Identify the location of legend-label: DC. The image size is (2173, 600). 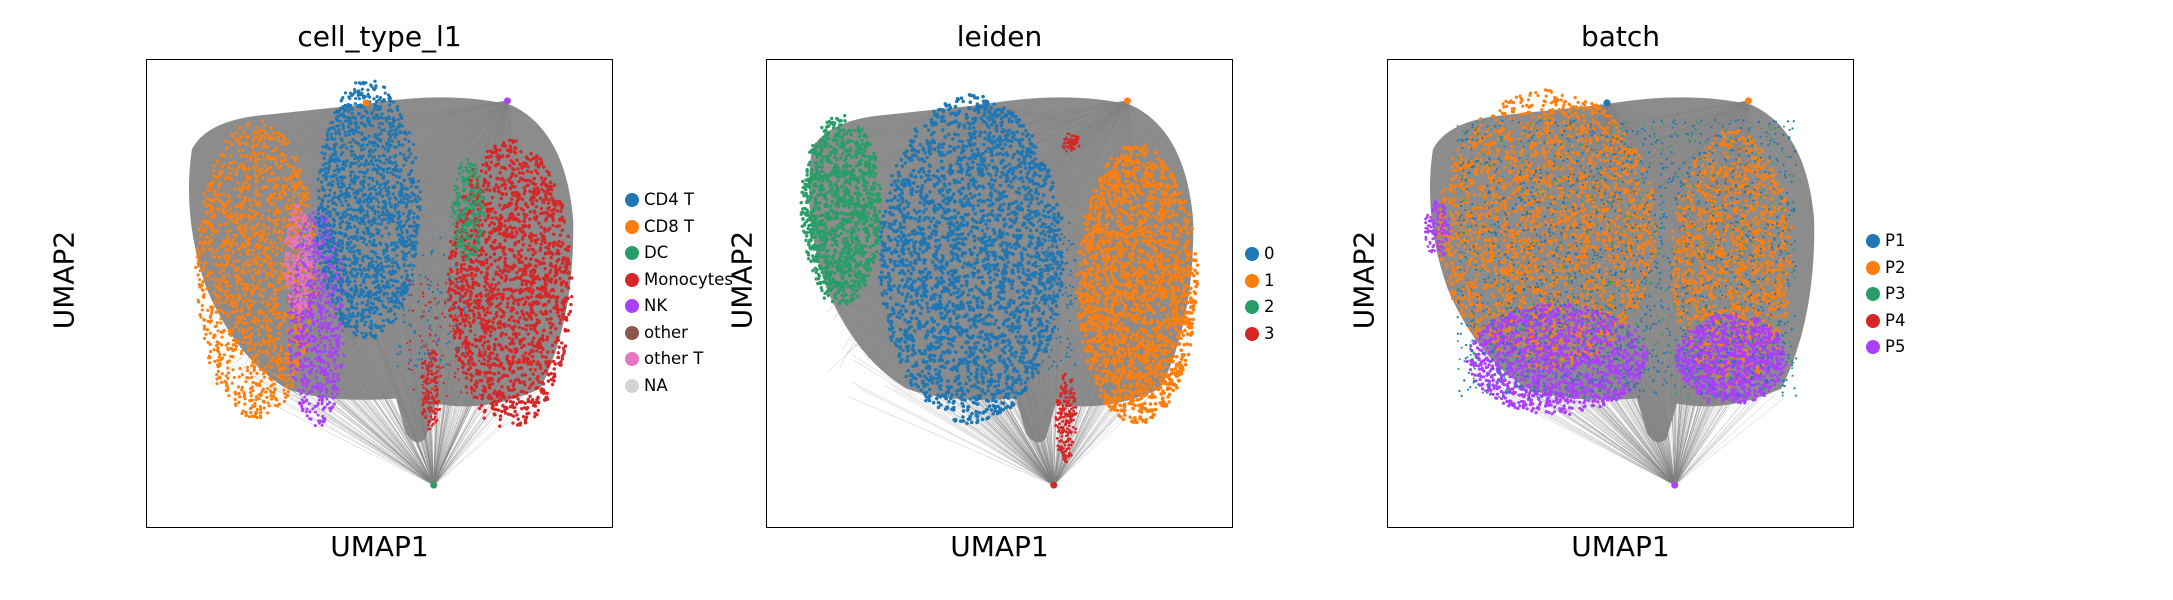
(656, 253).